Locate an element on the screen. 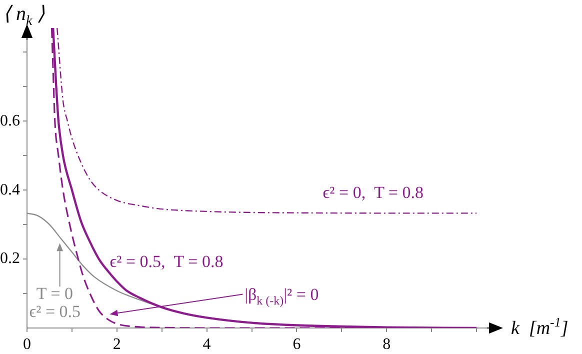  x-tick-label: 0 is located at coordinates (27, 344).